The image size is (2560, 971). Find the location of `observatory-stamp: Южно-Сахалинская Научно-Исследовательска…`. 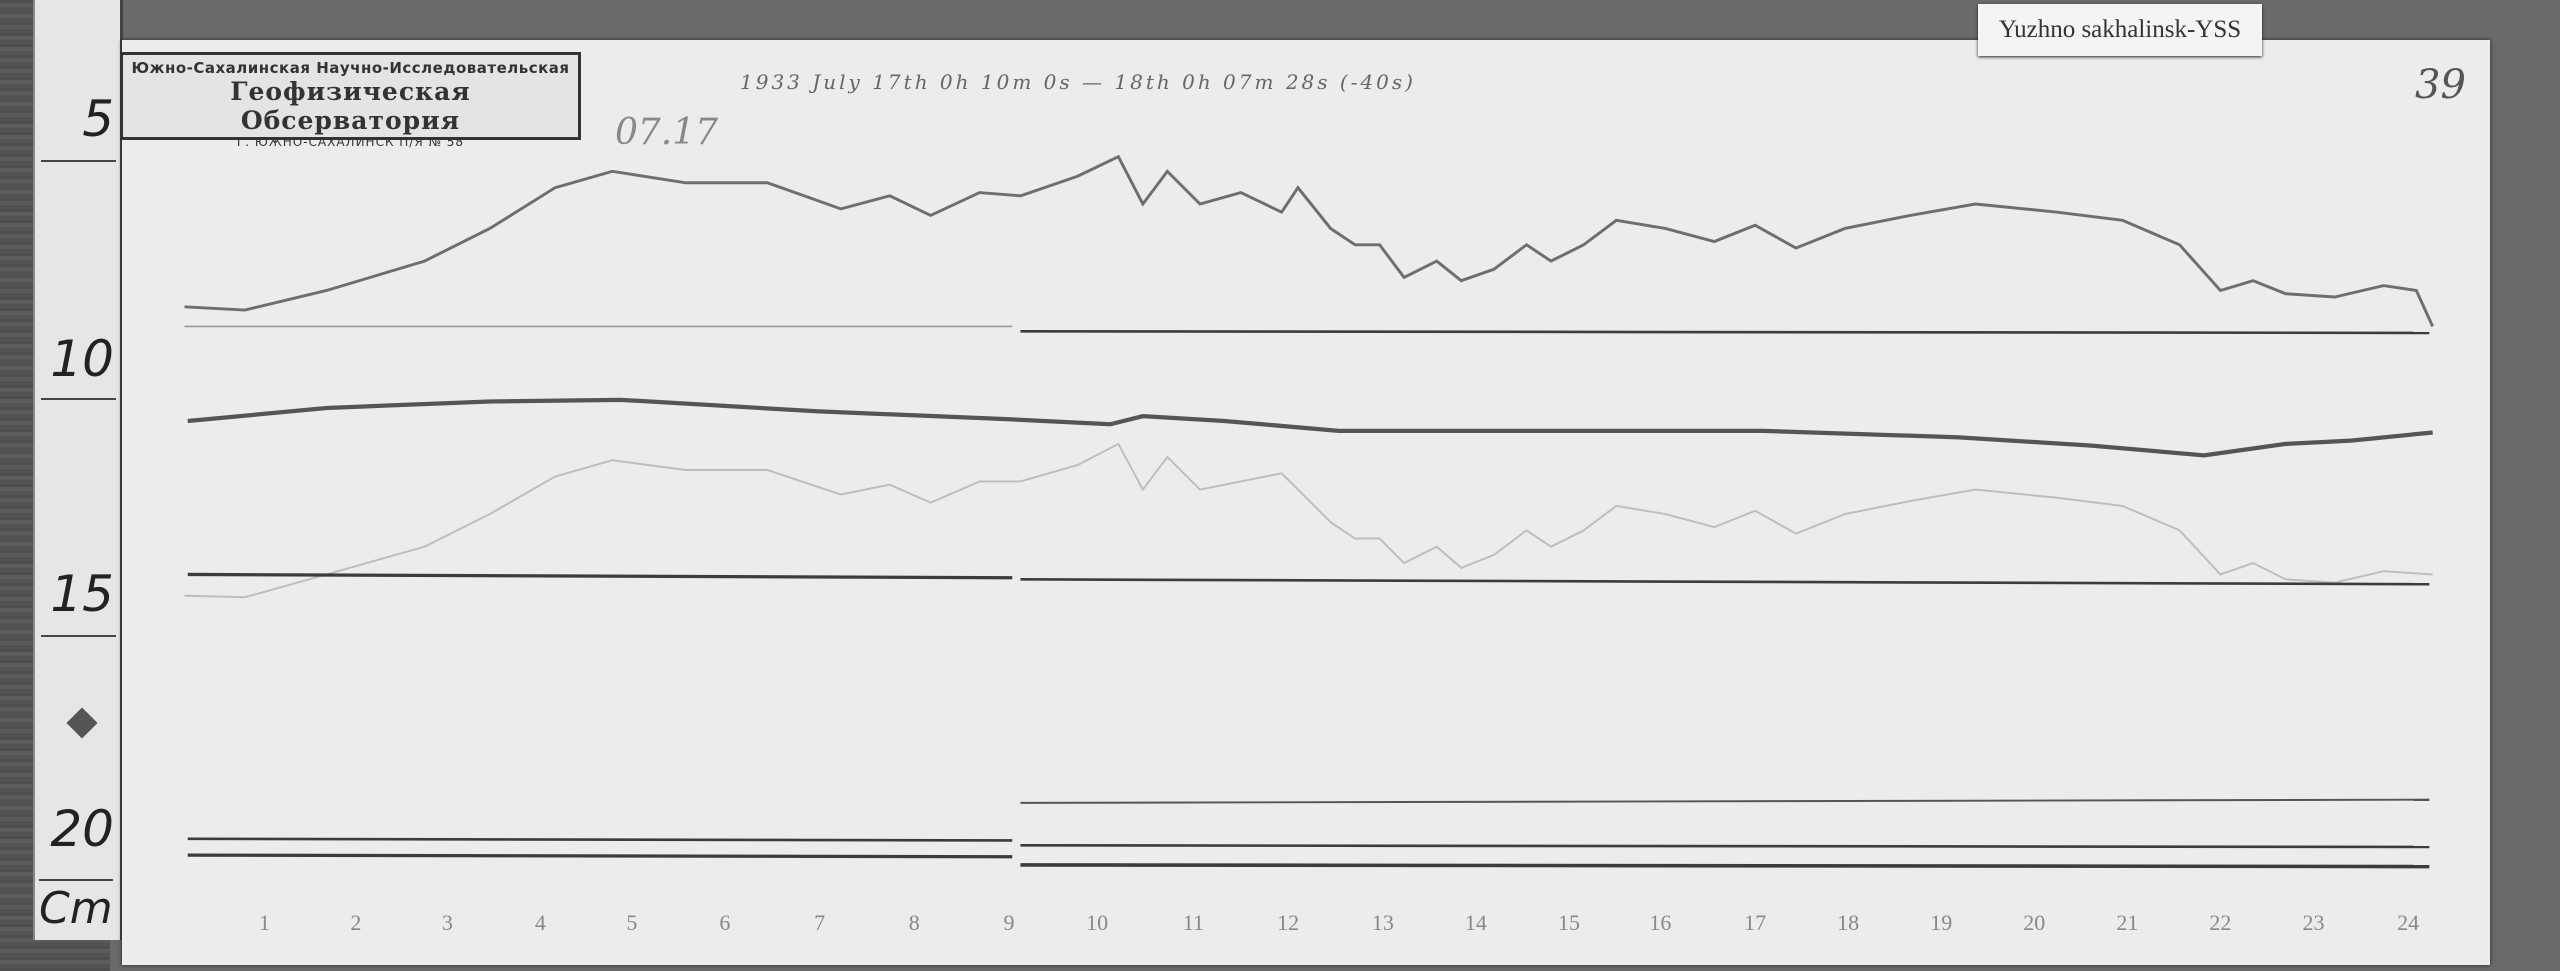

observatory-stamp: Южно-Сахалинская Научно-Исследовательска… is located at coordinates (350, 100).